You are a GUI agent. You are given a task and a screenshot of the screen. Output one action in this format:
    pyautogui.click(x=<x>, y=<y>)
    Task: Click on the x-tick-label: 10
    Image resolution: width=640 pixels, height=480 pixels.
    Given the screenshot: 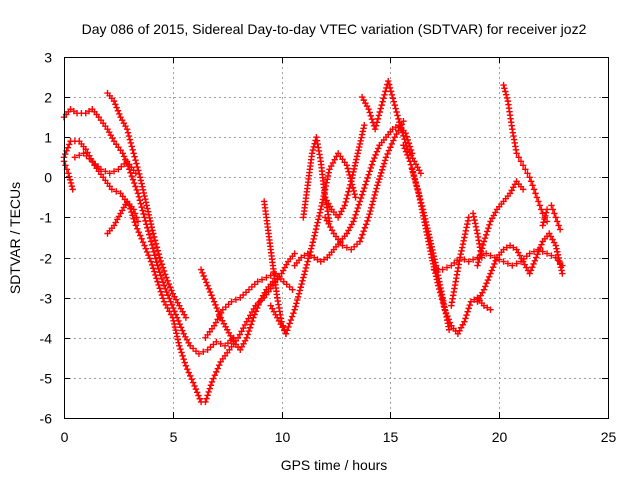 What is the action you would take?
    pyautogui.click(x=283, y=437)
    